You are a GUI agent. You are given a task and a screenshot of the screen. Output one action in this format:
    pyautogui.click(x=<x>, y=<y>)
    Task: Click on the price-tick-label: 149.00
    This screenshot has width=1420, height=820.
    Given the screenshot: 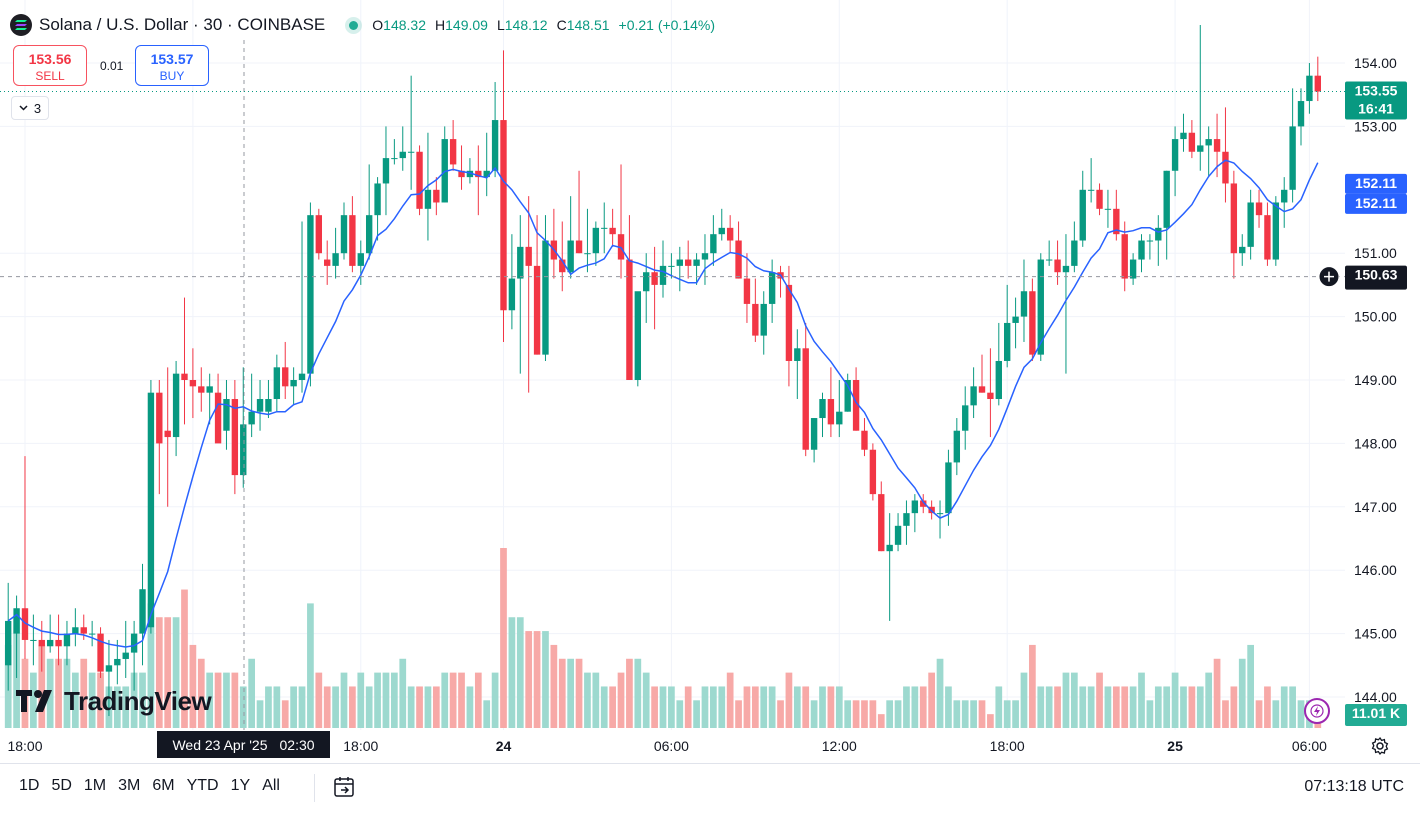 What is the action you would take?
    pyautogui.click(x=1375, y=380)
    